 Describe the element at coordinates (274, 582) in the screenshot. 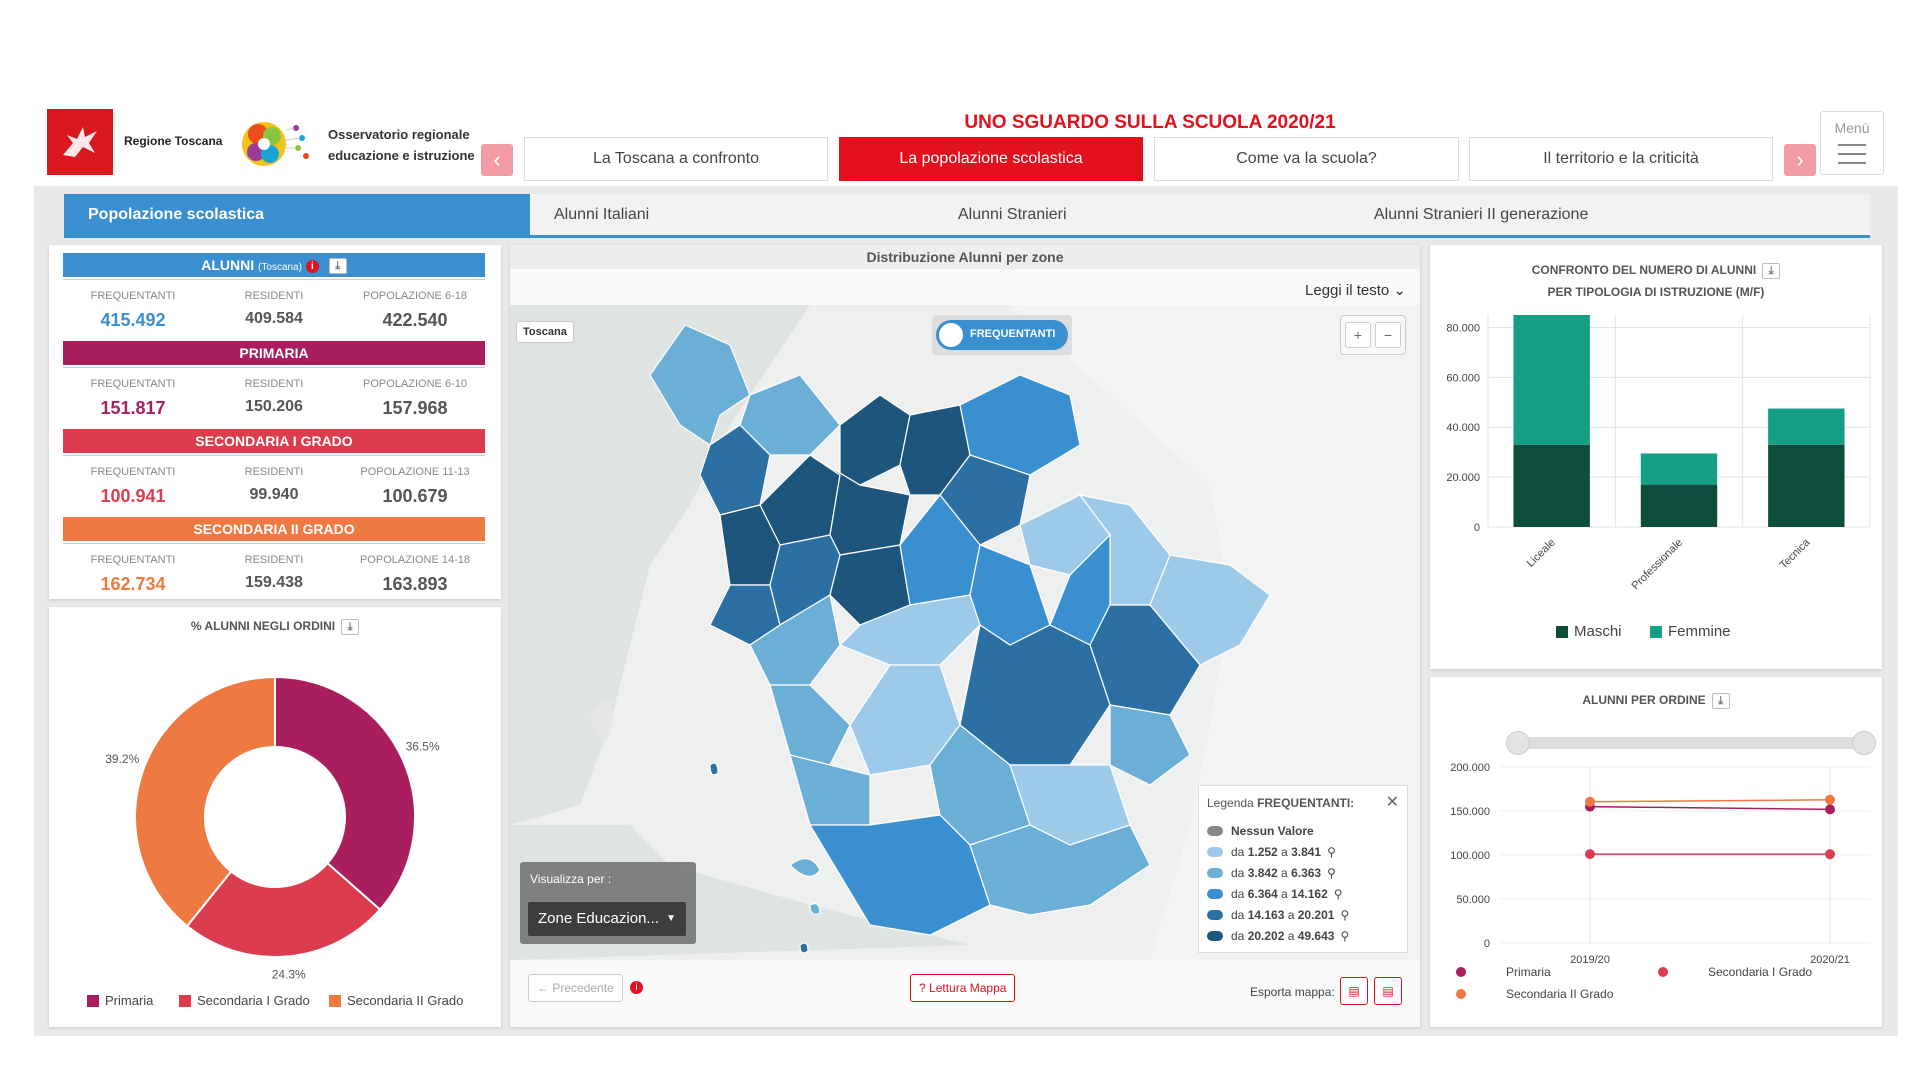

I see `stat-value: 159.438` at that location.